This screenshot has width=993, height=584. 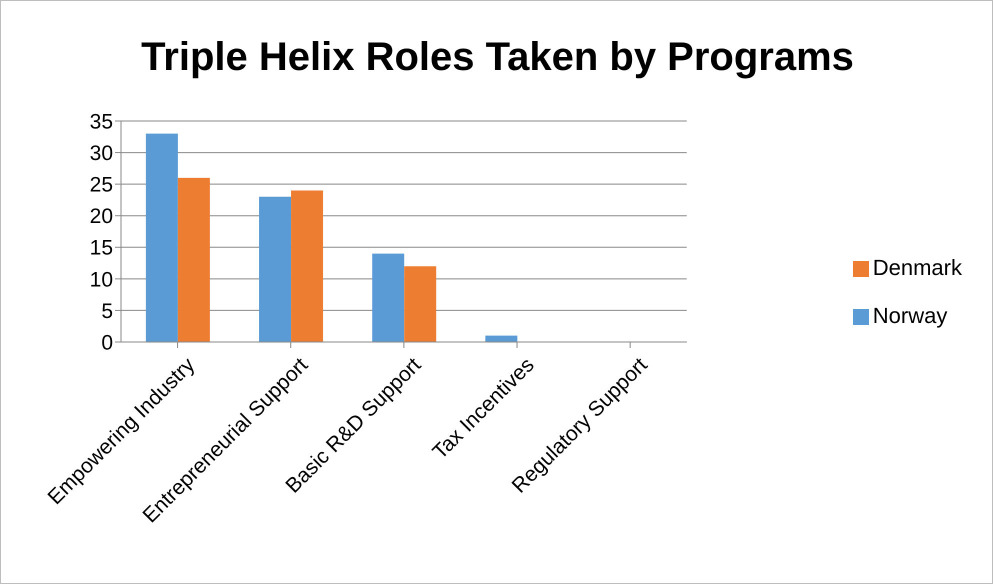 What do you see at coordinates (497, 57) in the screenshot?
I see `chart-title: Triple Helix Roles Taken by Programs` at bounding box center [497, 57].